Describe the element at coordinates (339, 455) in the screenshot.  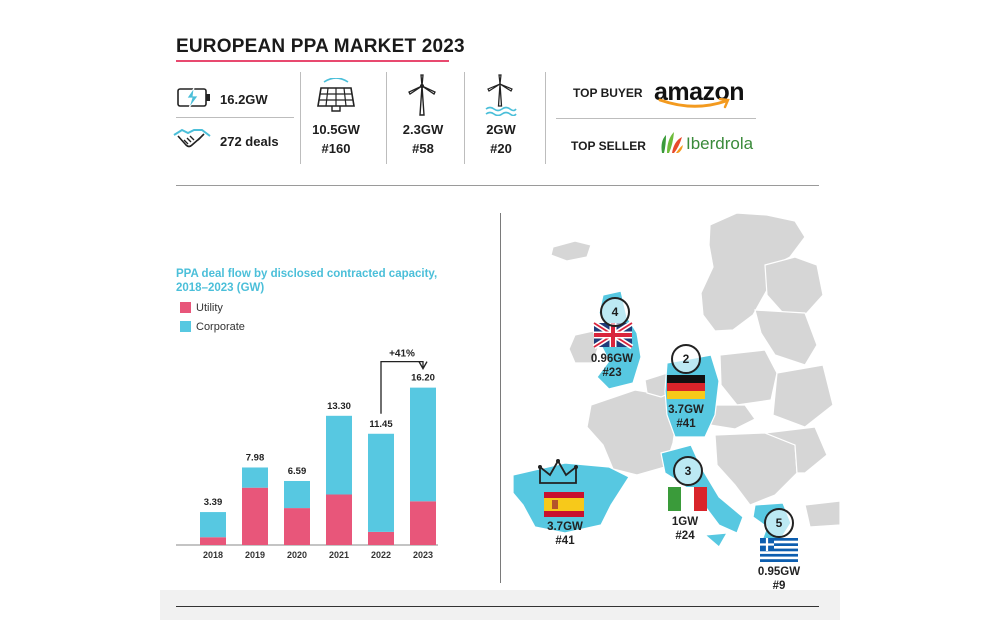
I see `bar-corporate-2021` at that location.